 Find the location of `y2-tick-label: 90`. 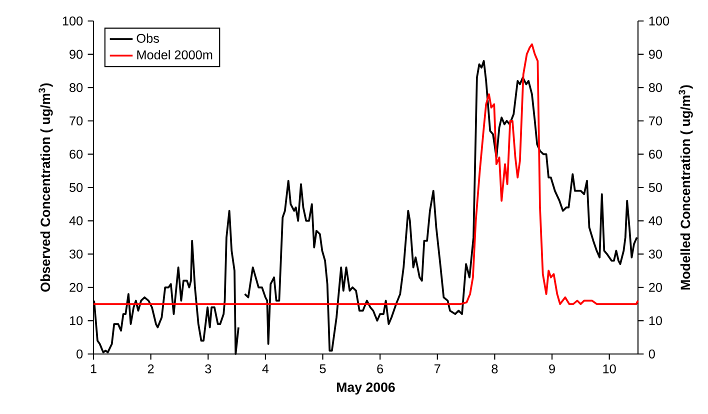

y2-tick-label: 90 is located at coordinates (655, 54).